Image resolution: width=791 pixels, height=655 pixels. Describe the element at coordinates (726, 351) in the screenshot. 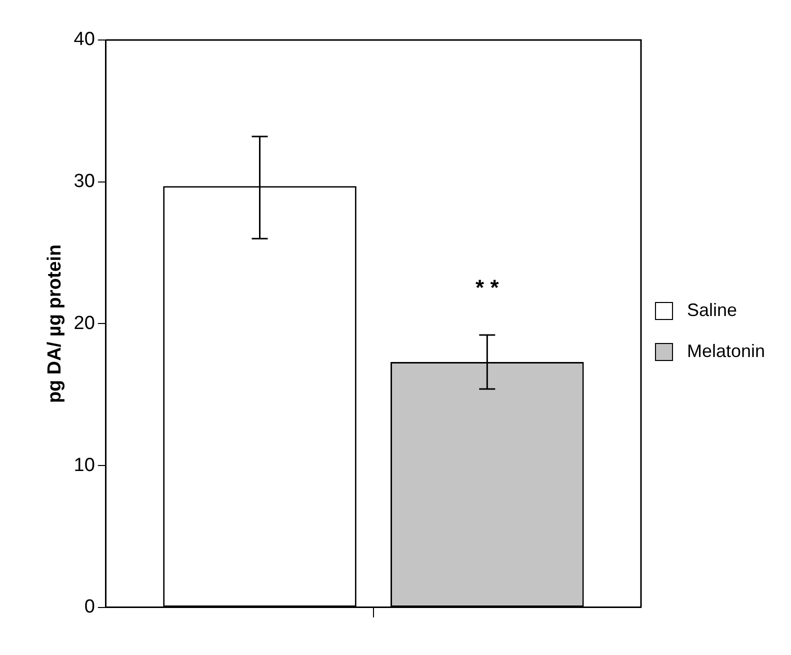

I see `legend-label: Melatonin` at that location.